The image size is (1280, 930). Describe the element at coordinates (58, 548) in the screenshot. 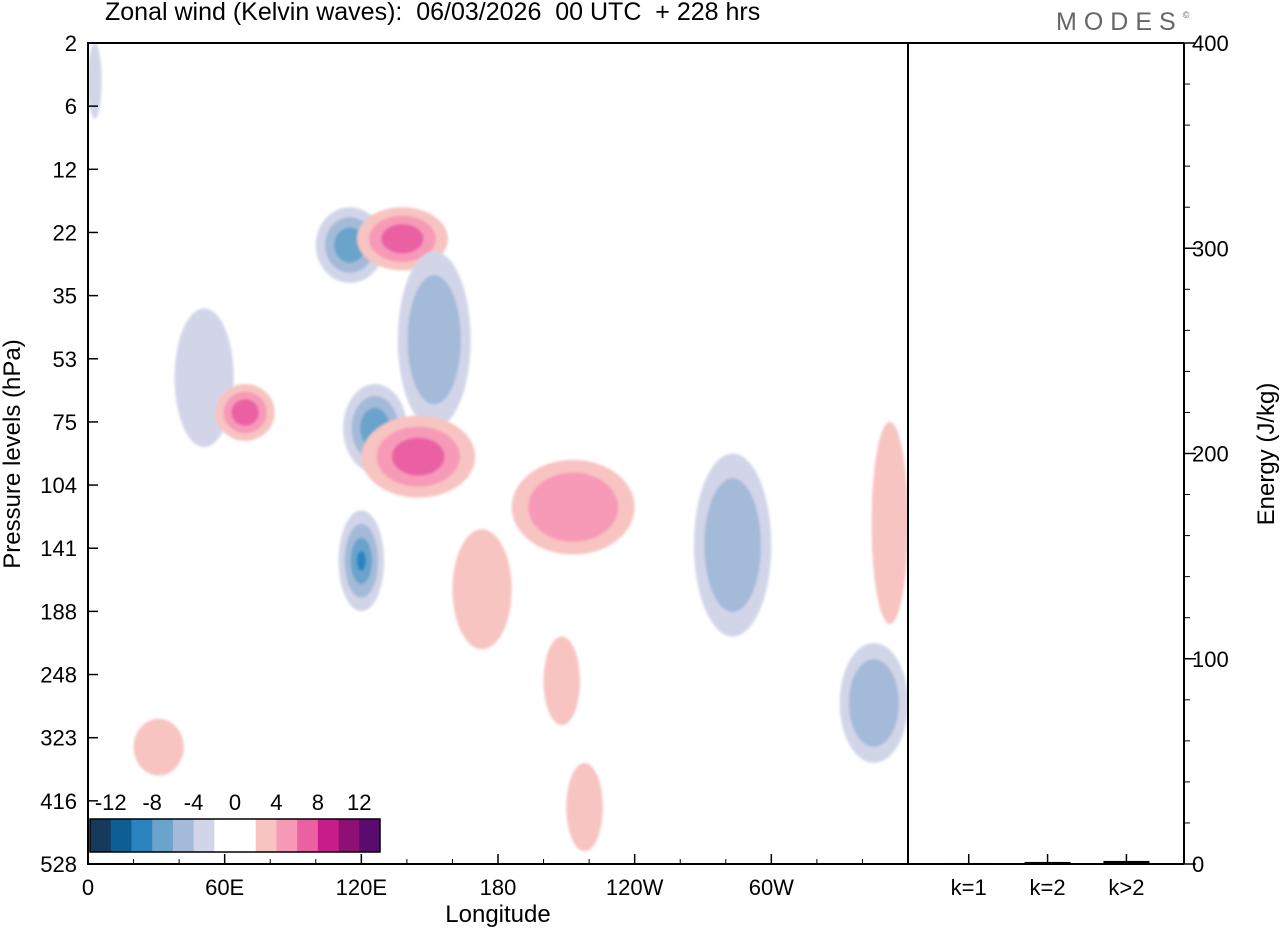

I see `y-tick-label: 141` at that location.